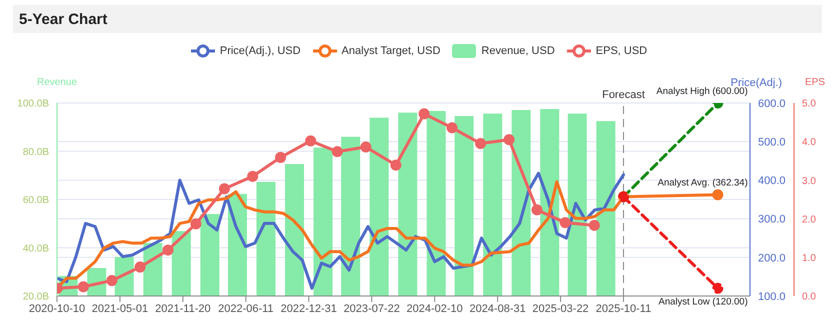 This screenshot has width=838, height=332. Describe the element at coordinates (560, 308) in the screenshot. I see `x-tick-label: 2025-03-22` at that location.